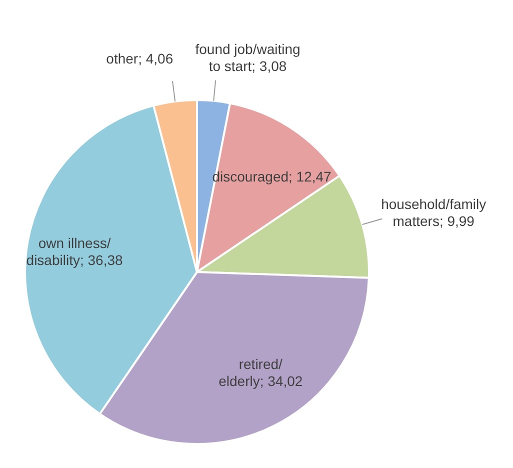  Describe the element at coordinates (140, 59) in the screenshot. I see `slice-label: other; 4,06` at that location.